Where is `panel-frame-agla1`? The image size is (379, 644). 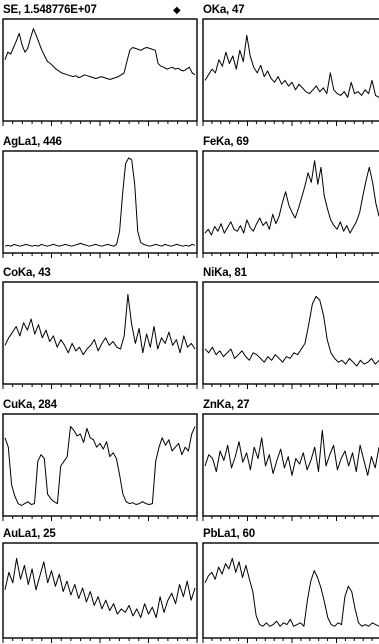
panel-frame-agla1 is located at coordinates (100, 202).